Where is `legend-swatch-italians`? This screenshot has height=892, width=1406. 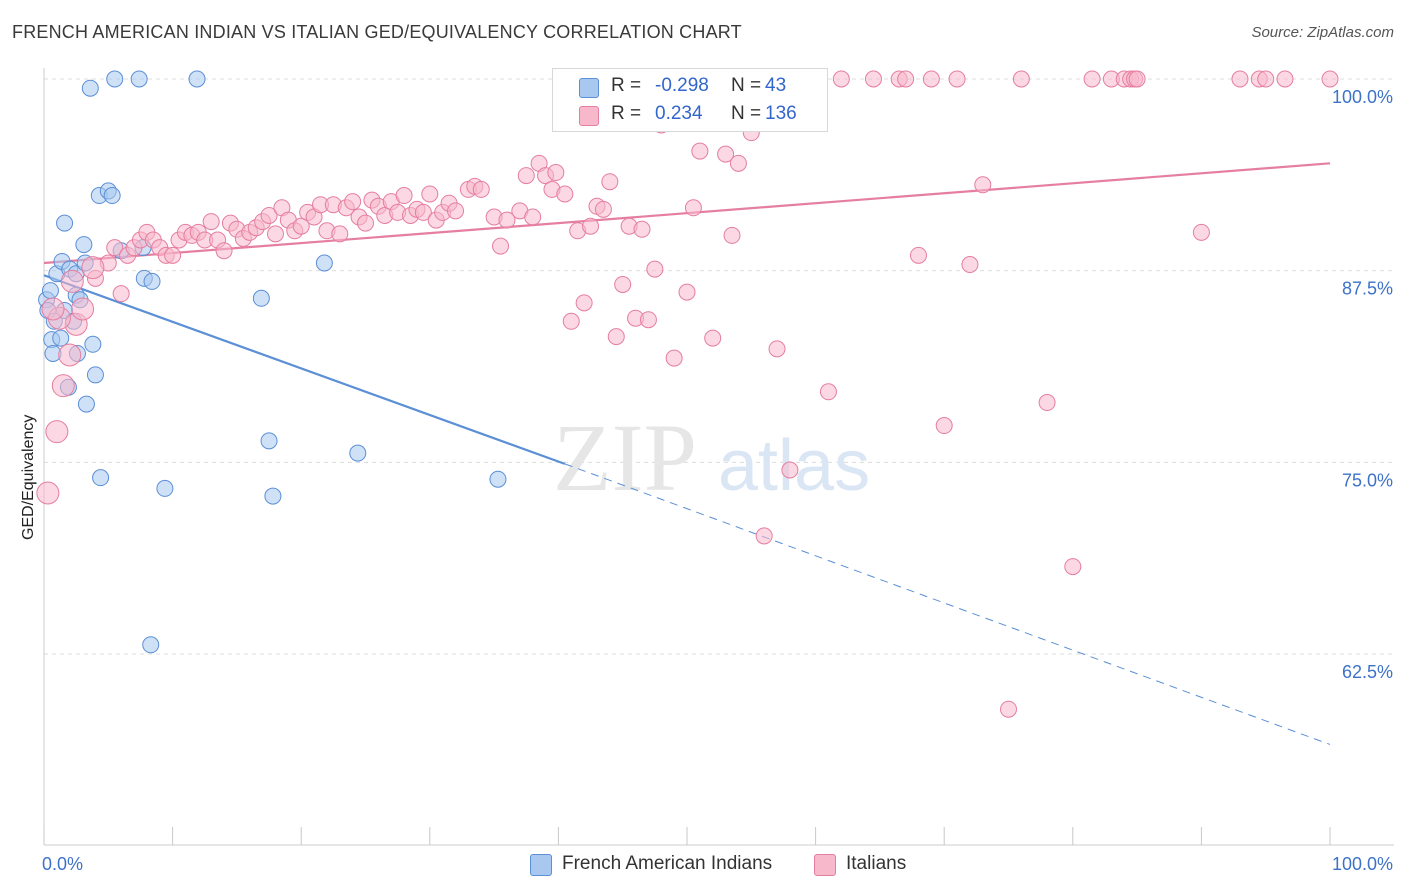
legend-swatch-italians is located at coordinates (589, 116).